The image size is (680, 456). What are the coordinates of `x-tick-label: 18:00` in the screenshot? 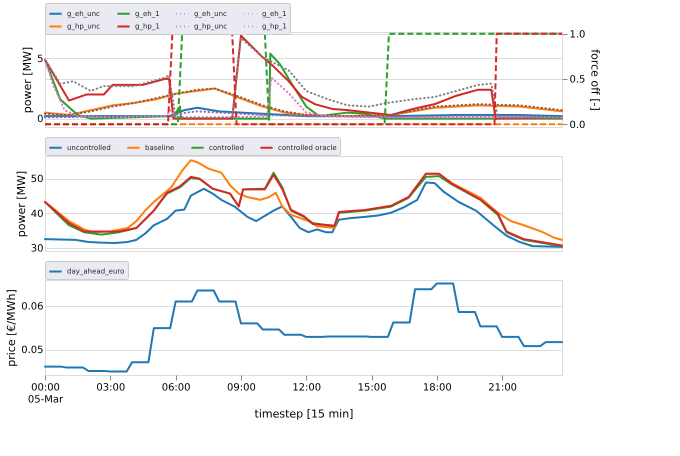 It's located at (437, 388).